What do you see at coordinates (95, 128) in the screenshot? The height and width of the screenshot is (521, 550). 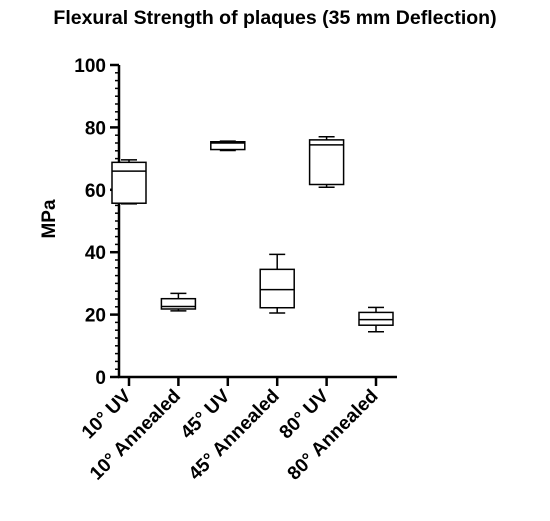 I see `y-tick-label: 80` at bounding box center [95, 128].